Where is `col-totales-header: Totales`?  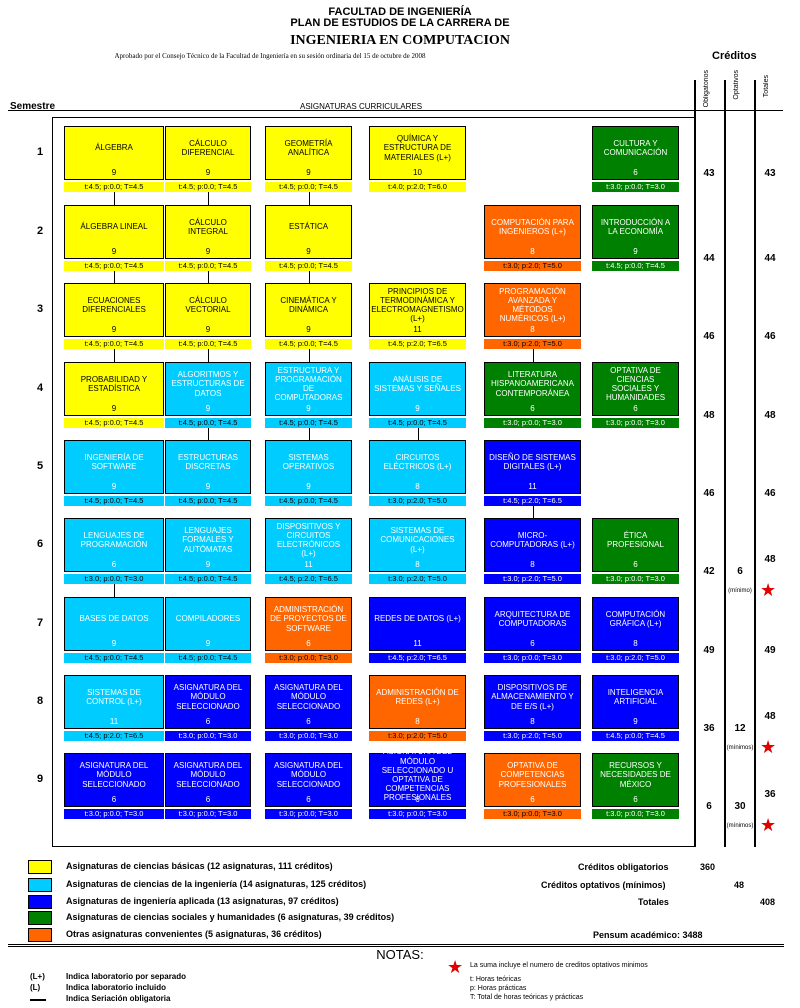
col-totales-header: Totales is located at coordinates (766, 86).